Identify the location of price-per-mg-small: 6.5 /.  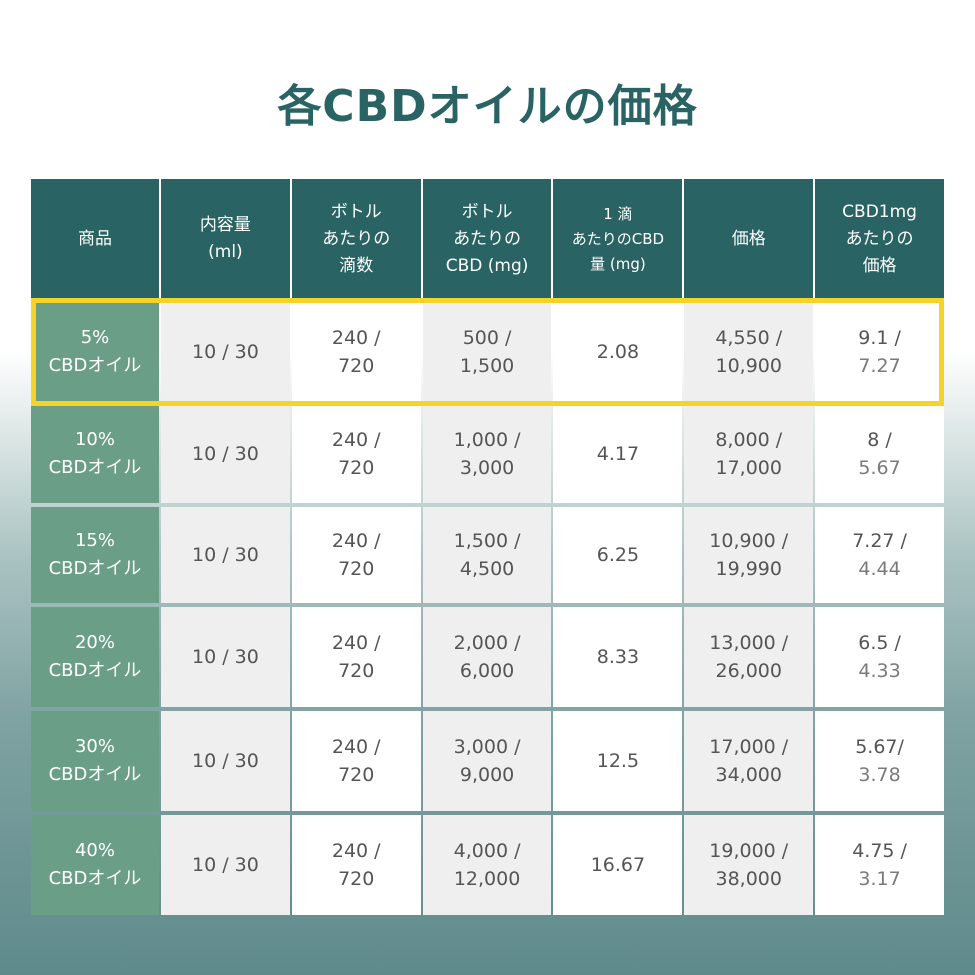
(879, 643).